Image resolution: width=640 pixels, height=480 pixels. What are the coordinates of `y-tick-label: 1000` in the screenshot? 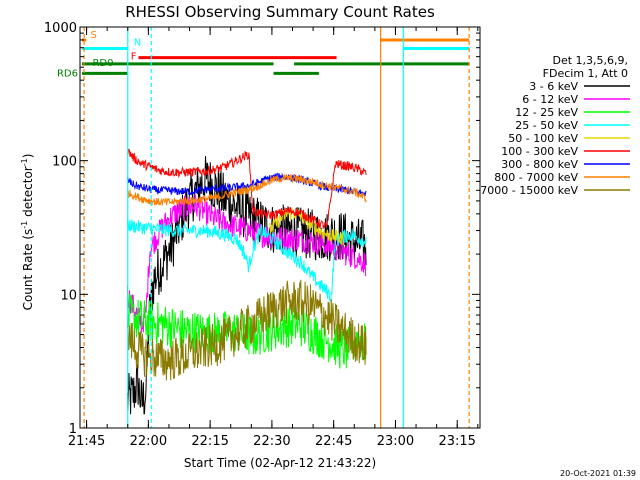 It's located at (60, 28).